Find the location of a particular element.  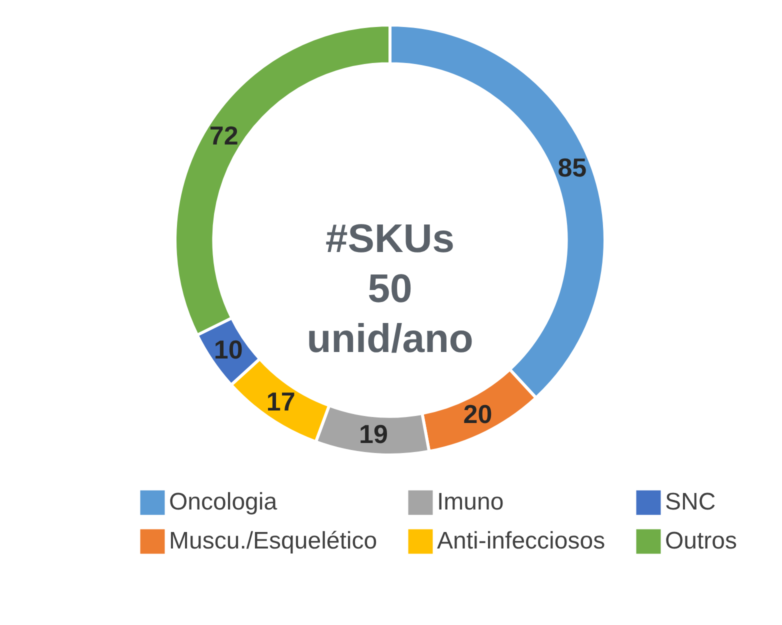

text: 50 is located at coordinates (390, 289).